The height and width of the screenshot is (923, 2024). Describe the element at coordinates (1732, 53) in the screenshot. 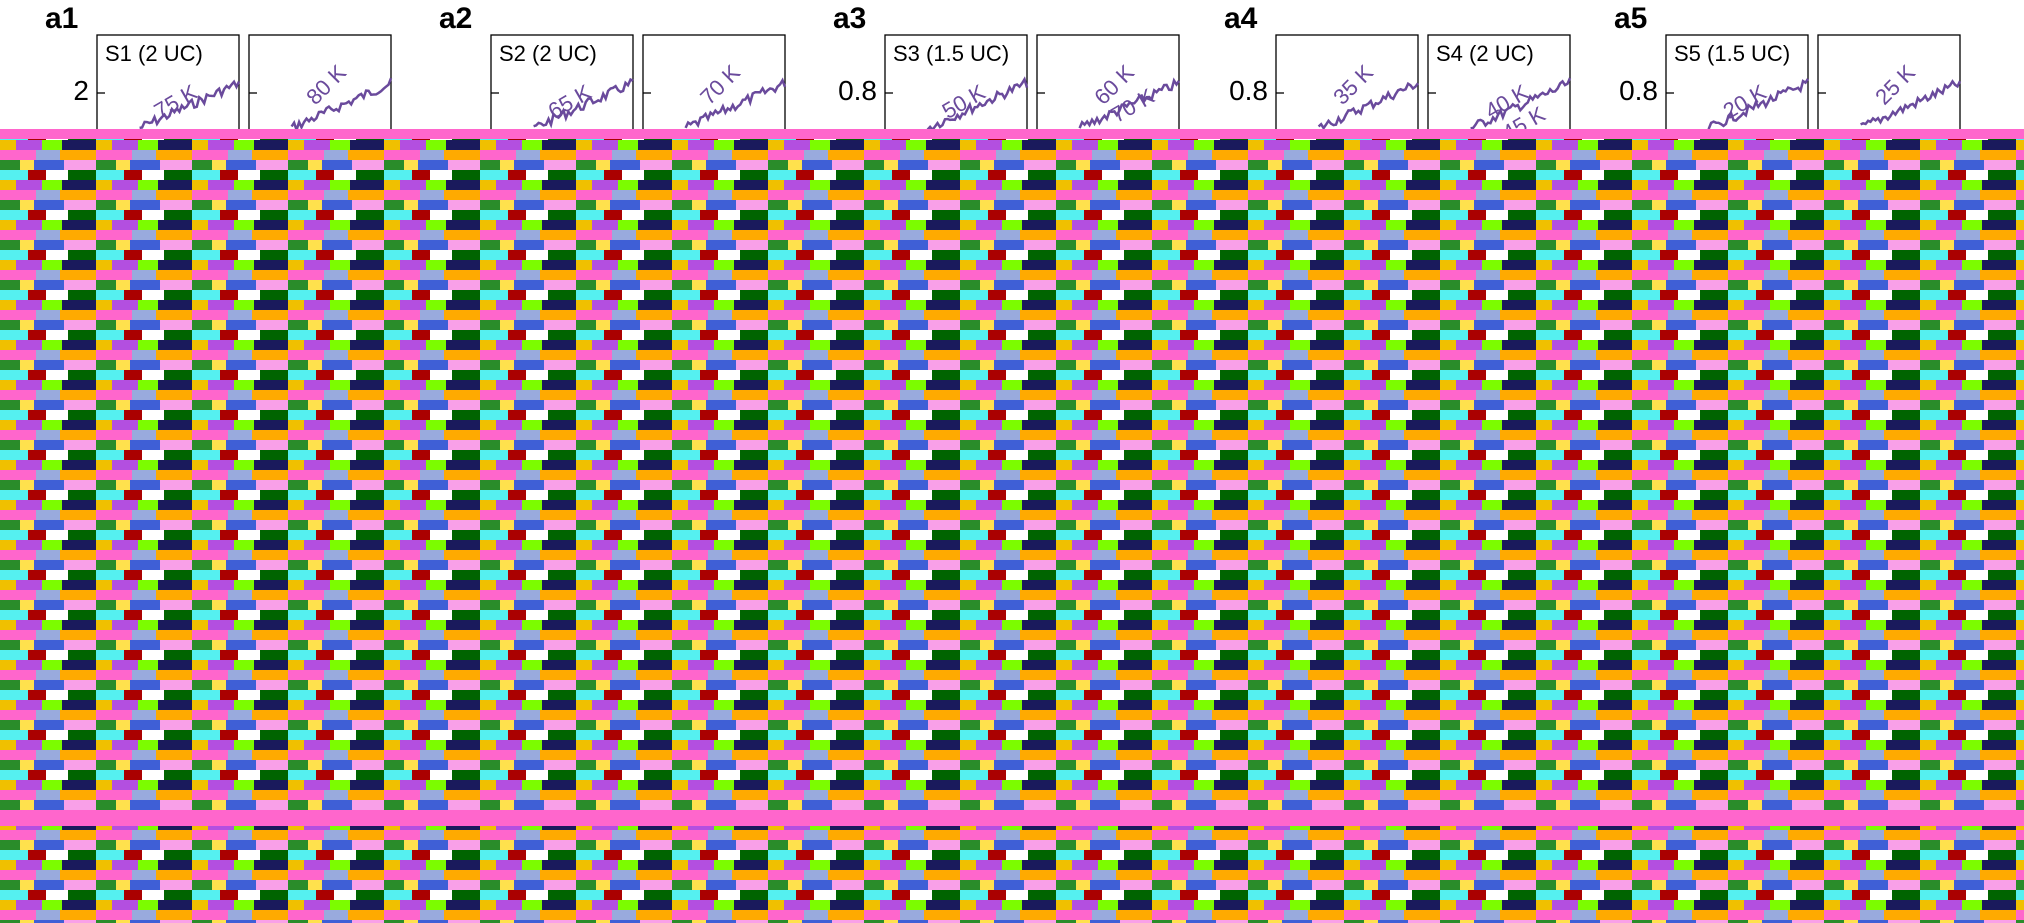

I see `sample-label: S5 (1.5 UC)` at that location.